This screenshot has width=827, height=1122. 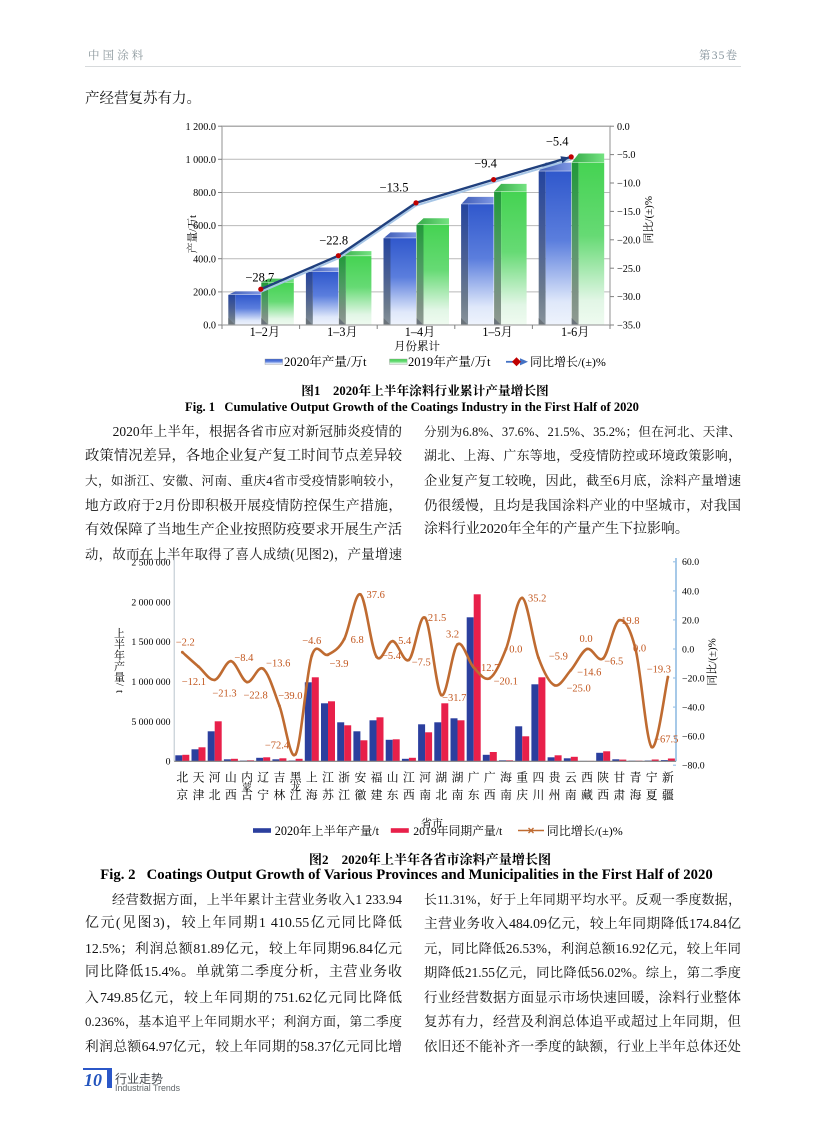 What do you see at coordinates (603, 778) in the screenshot?
I see `svg-text: 陕` at bounding box center [603, 778].